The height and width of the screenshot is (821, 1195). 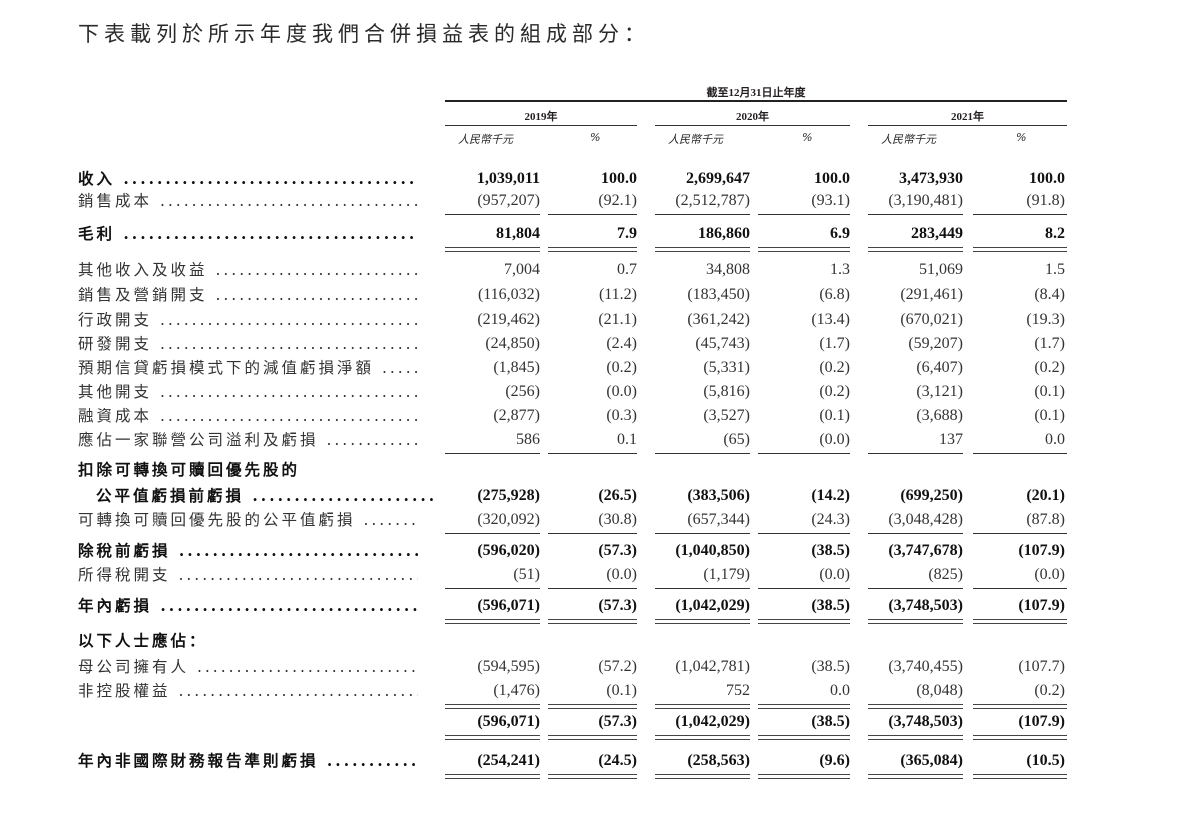 What do you see at coordinates (134, 667) in the screenshot?
I see `row-label-text: 母公司擁有人` at bounding box center [134, 667].